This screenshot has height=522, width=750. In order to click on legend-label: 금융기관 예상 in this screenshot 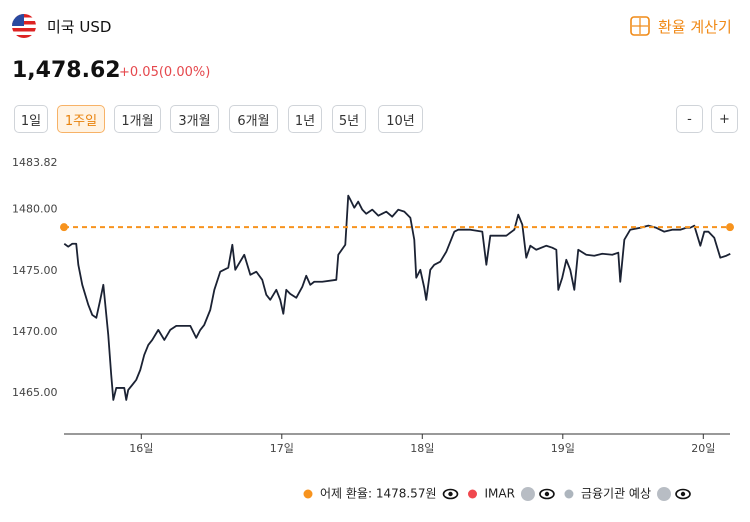, I will do `click(616, 494)`.